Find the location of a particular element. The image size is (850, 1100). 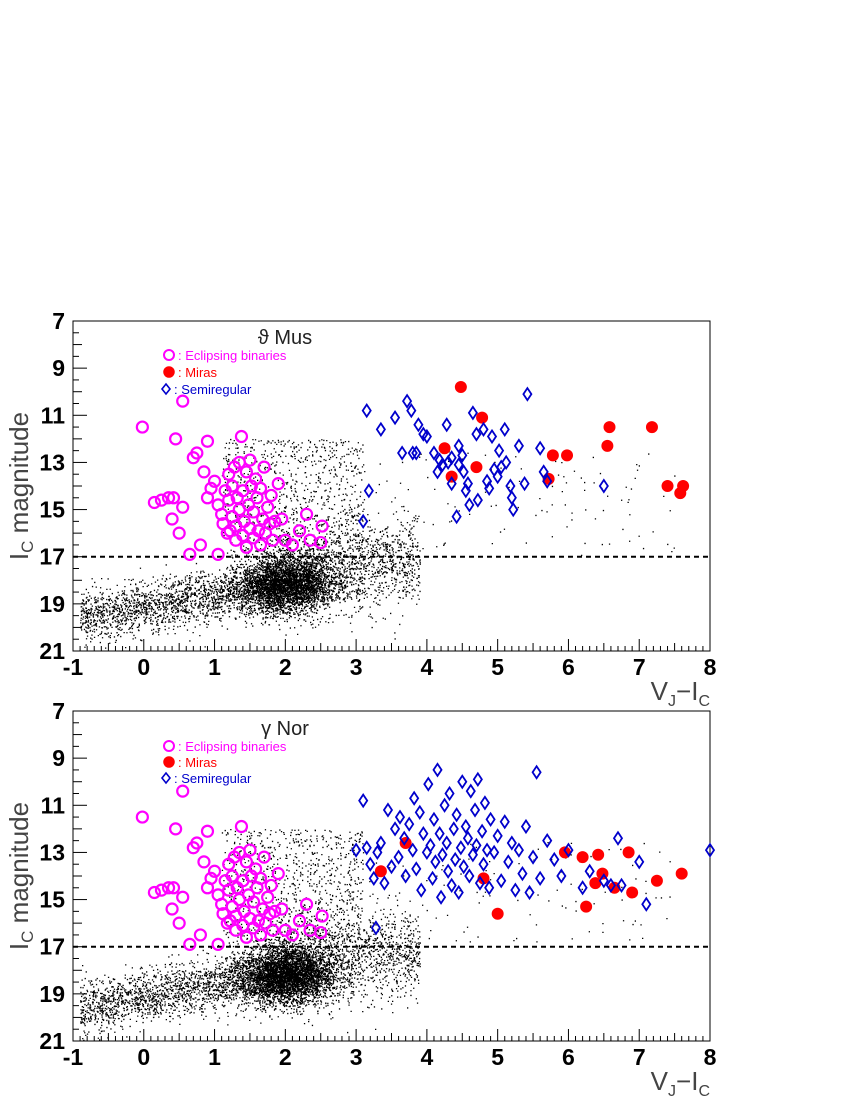

x-tick-label: 3 is located at coordinates (356, 1057).